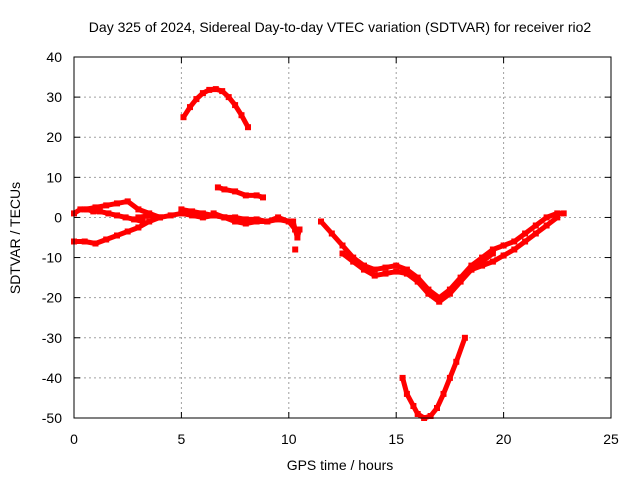  What do you see at coordinates (58, 217) in the screenshot?
I see `y-tick-label: 0` at bounding box center [58, 217].